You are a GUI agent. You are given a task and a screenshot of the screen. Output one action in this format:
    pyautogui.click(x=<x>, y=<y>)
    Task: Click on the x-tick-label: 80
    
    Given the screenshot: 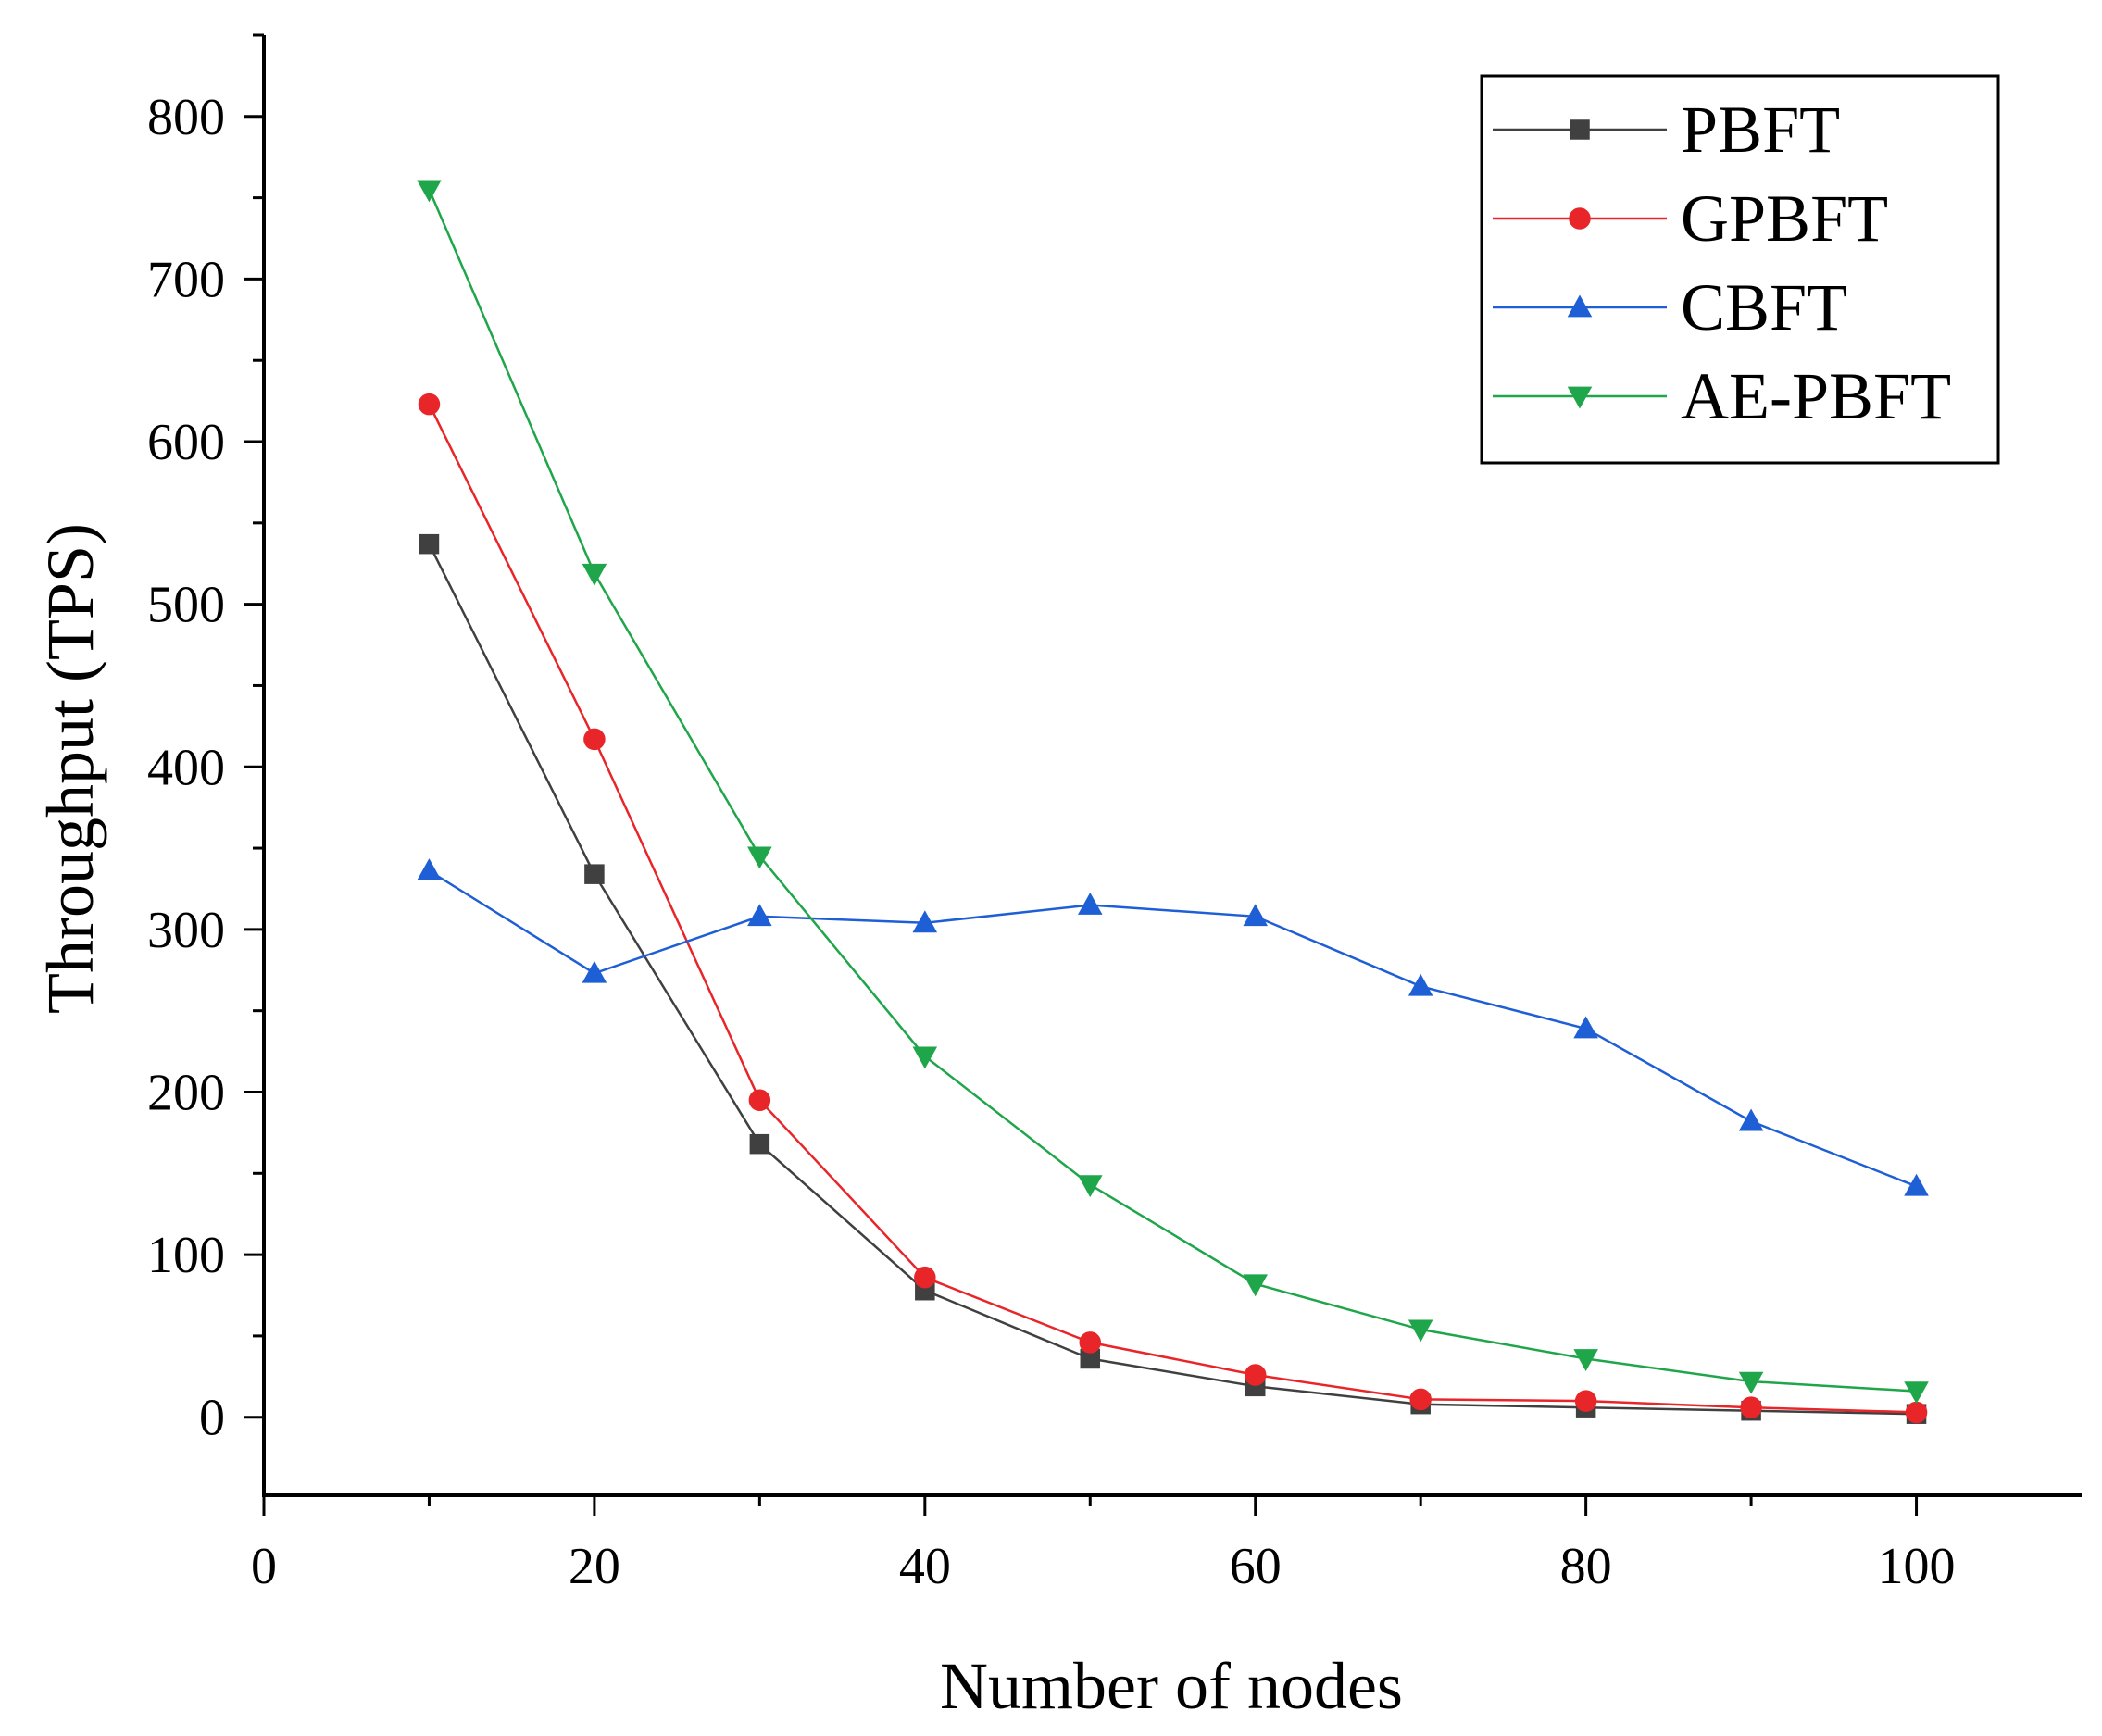 What is the action you would take?
    pyautogui.click(x=1586, y=1566)
    